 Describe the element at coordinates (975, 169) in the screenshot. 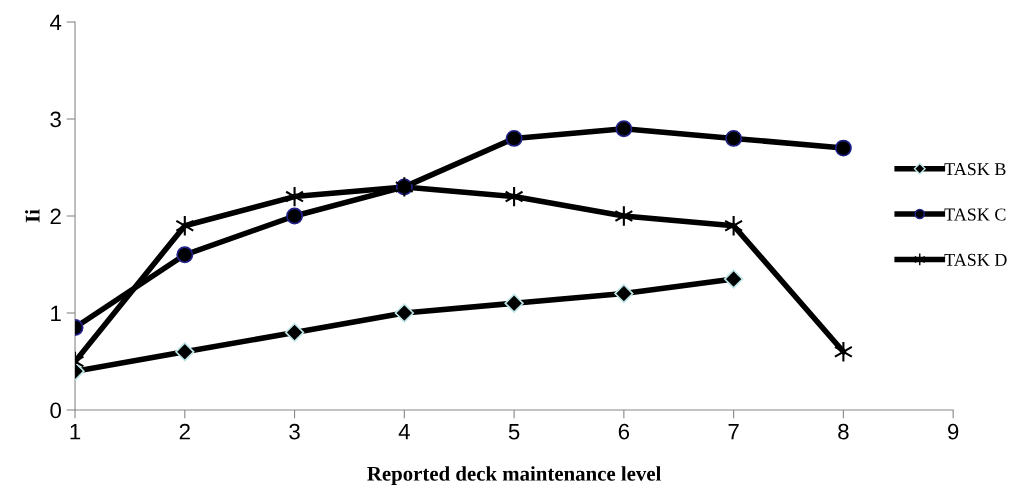

I see `legend-label: TASK B` at that location.